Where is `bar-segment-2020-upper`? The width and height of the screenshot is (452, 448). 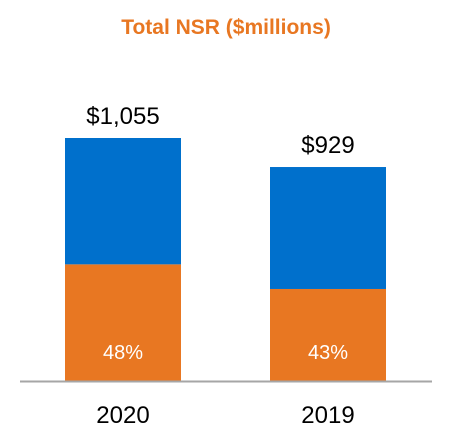
bar-segment-2020-upper is located at coordinates (123, 201).